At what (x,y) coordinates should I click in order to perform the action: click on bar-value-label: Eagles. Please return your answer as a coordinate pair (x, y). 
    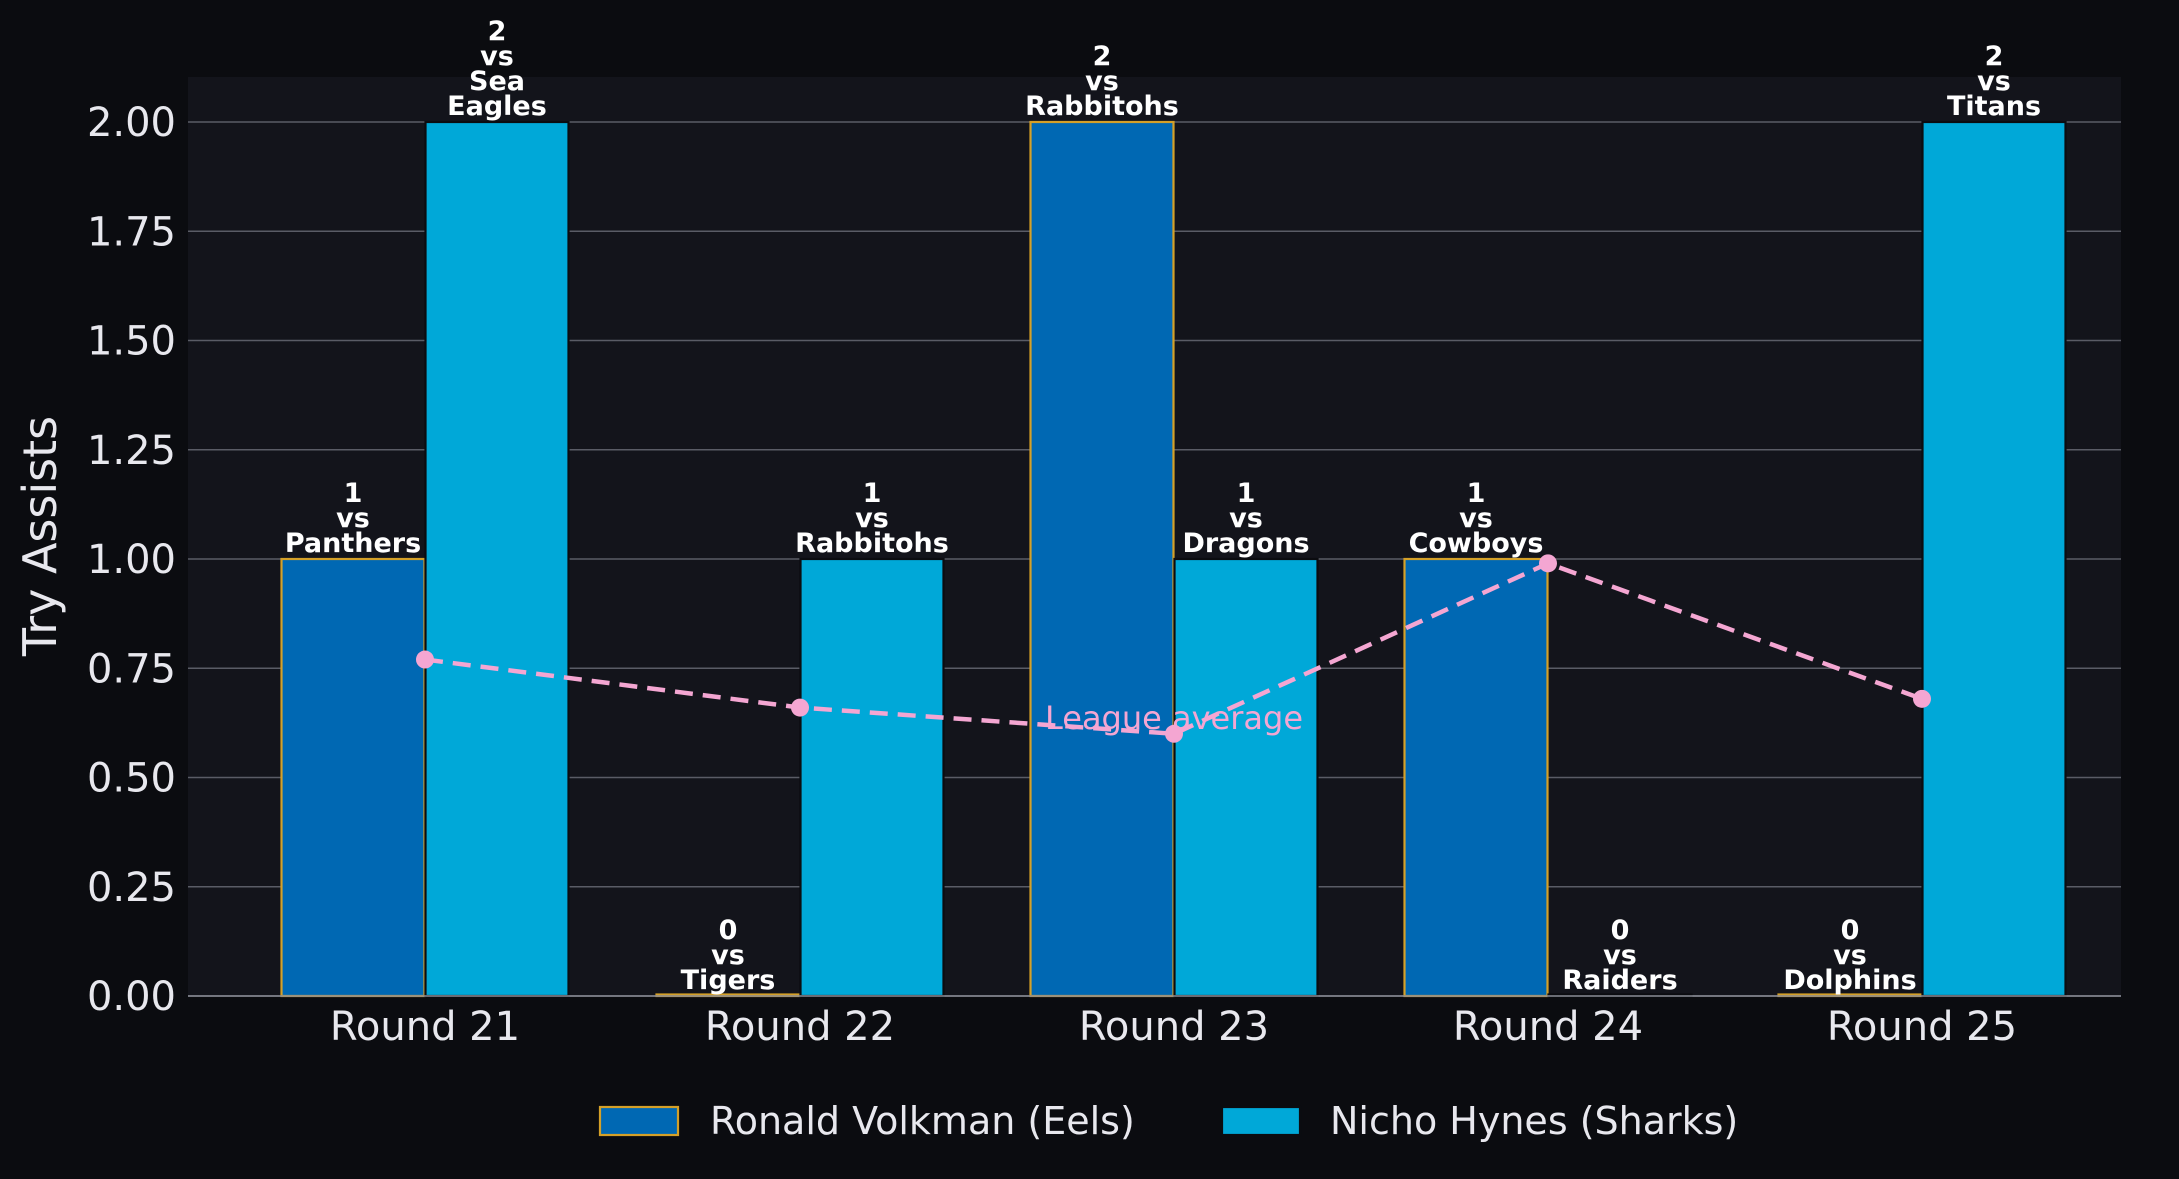
    Looking at the image, I should click on (497, 106).